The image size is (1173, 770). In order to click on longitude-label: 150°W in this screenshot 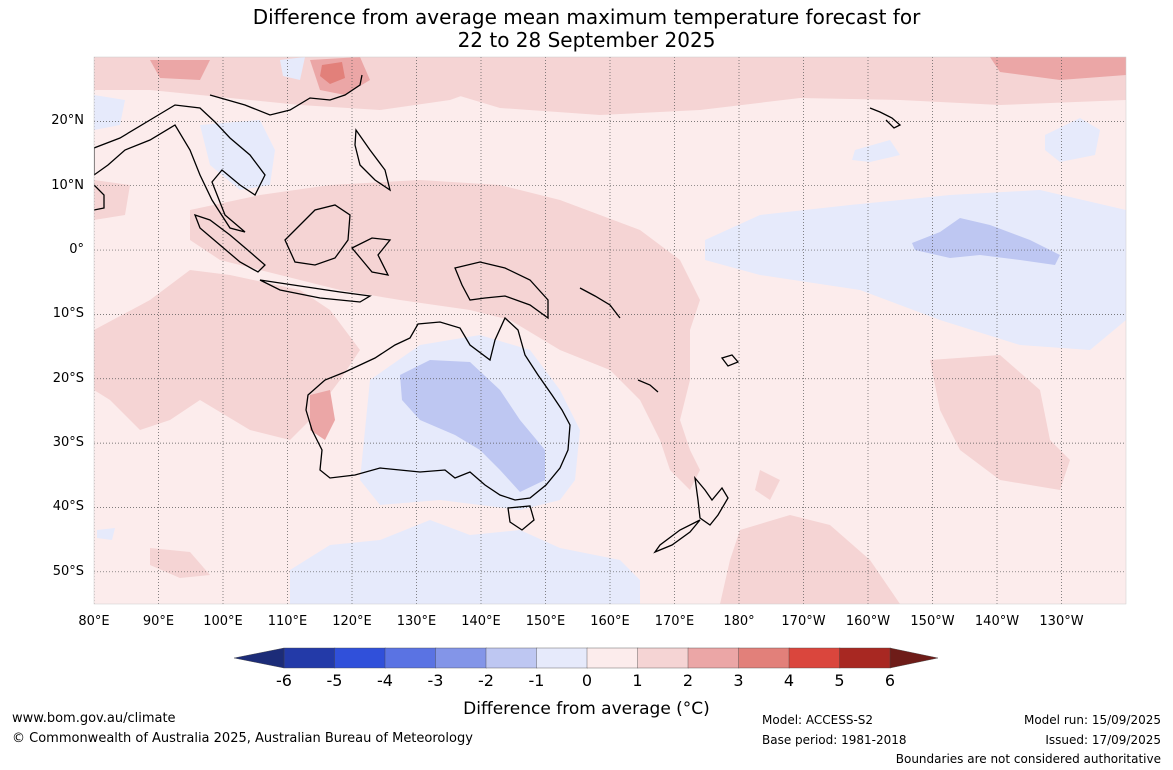, I will do `click(932, 621)`.